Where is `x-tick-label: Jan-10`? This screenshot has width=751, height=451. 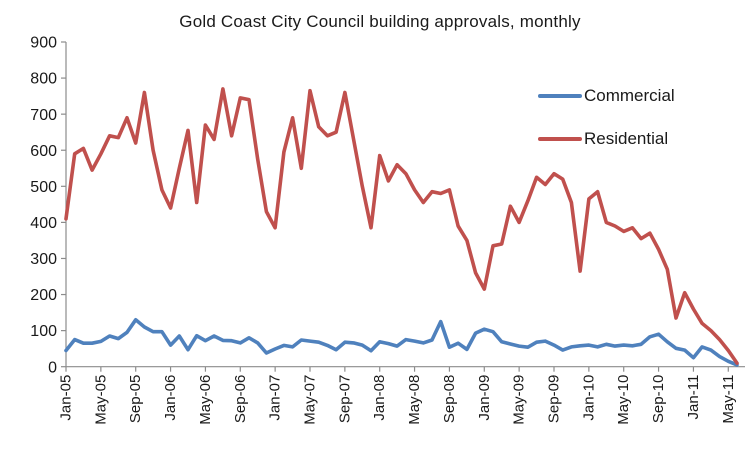
x-tick-label: Jan-10 is located at coordinates (588, 398).